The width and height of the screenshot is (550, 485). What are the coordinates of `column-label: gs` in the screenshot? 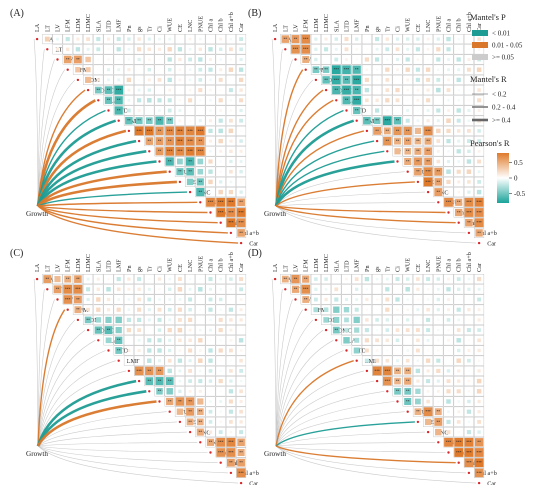 It's located at (377, 29).